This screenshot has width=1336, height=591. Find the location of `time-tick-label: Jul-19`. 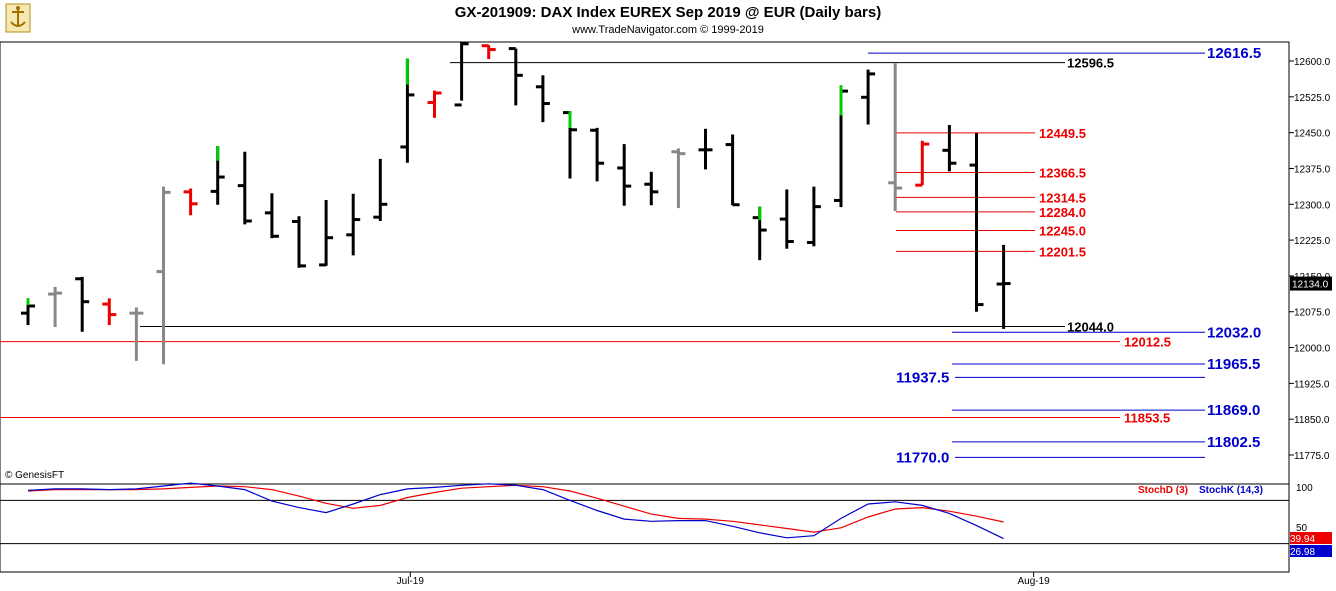

time-tick-label: Jul-19 is located at coordinates (411, 581).